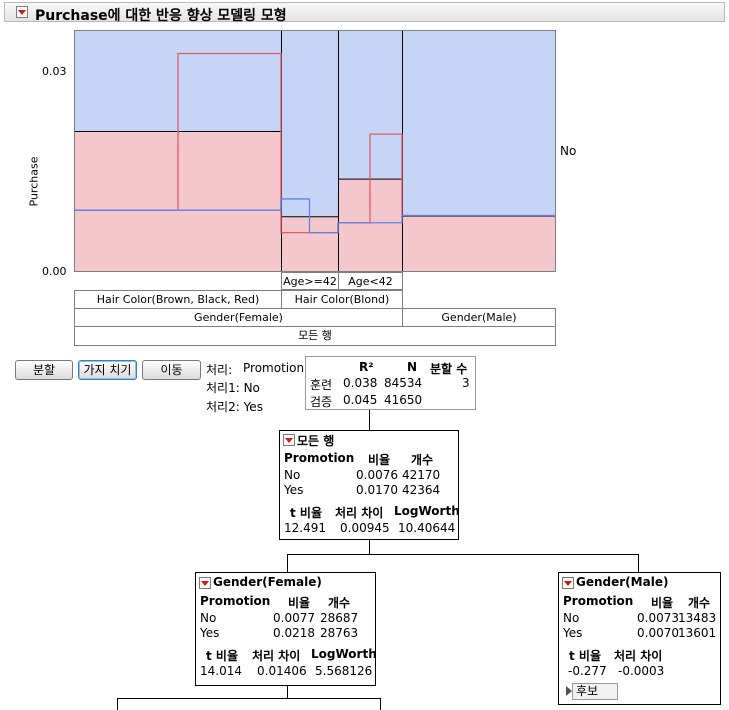  What do you see at coordinates (171, 370) in the screenshot?
I see `move-button: 이동` at bounding box center [171, 370].